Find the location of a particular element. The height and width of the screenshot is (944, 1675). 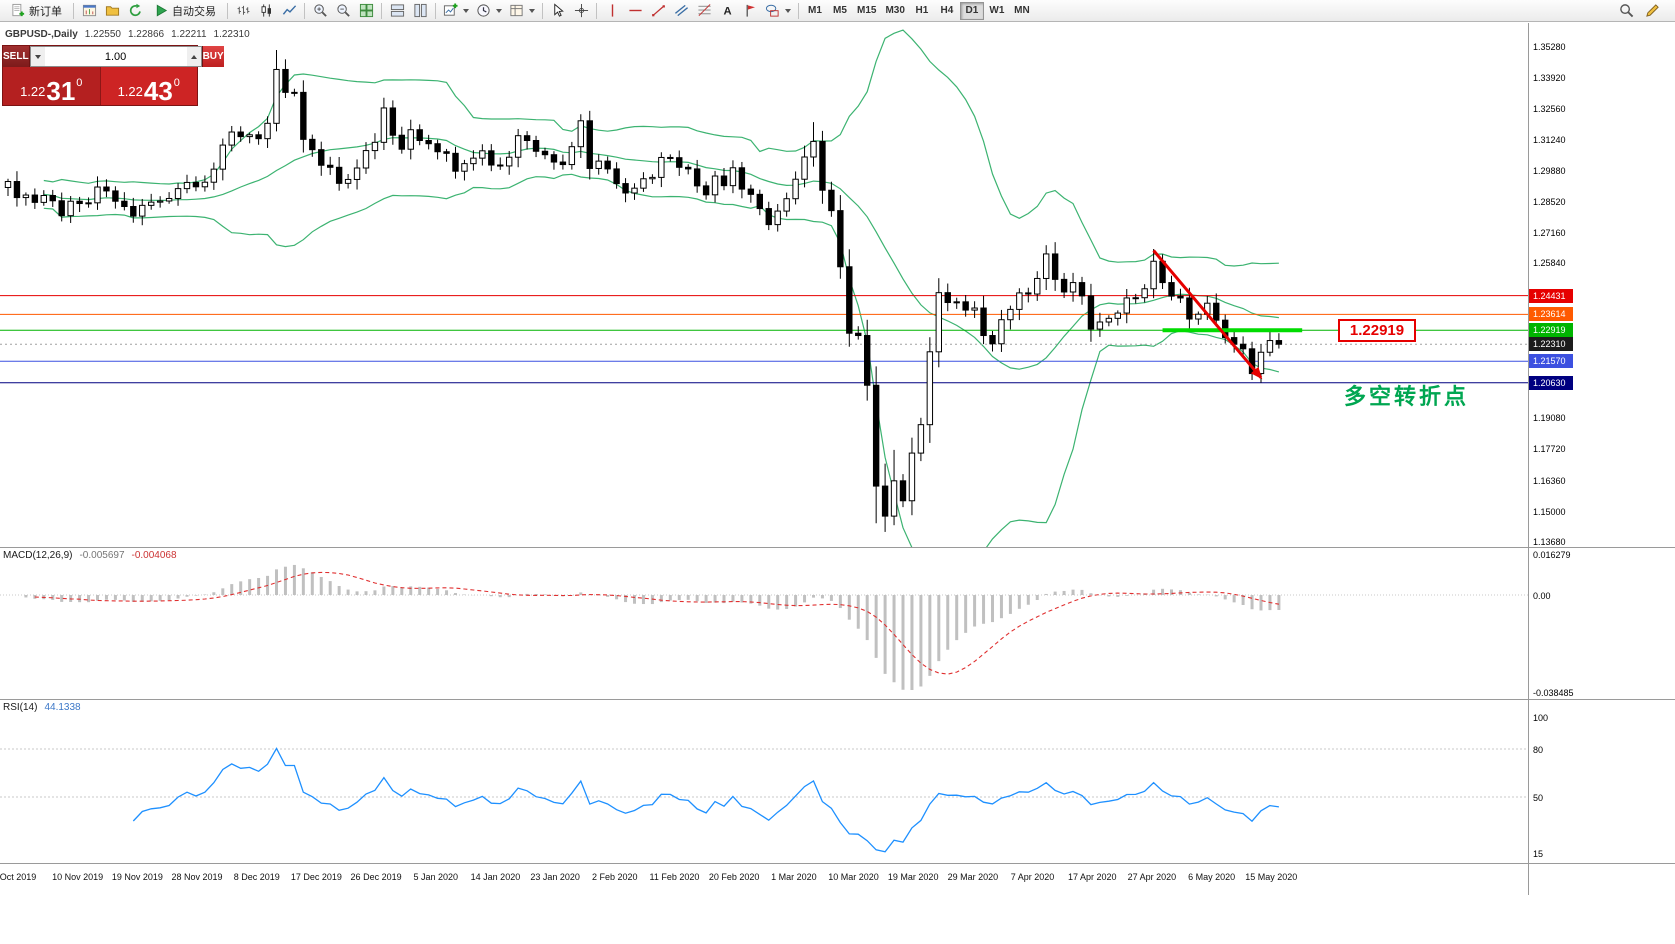

date-tick-label: 7 Apr 2020 is located at coordinates (1032, 877).